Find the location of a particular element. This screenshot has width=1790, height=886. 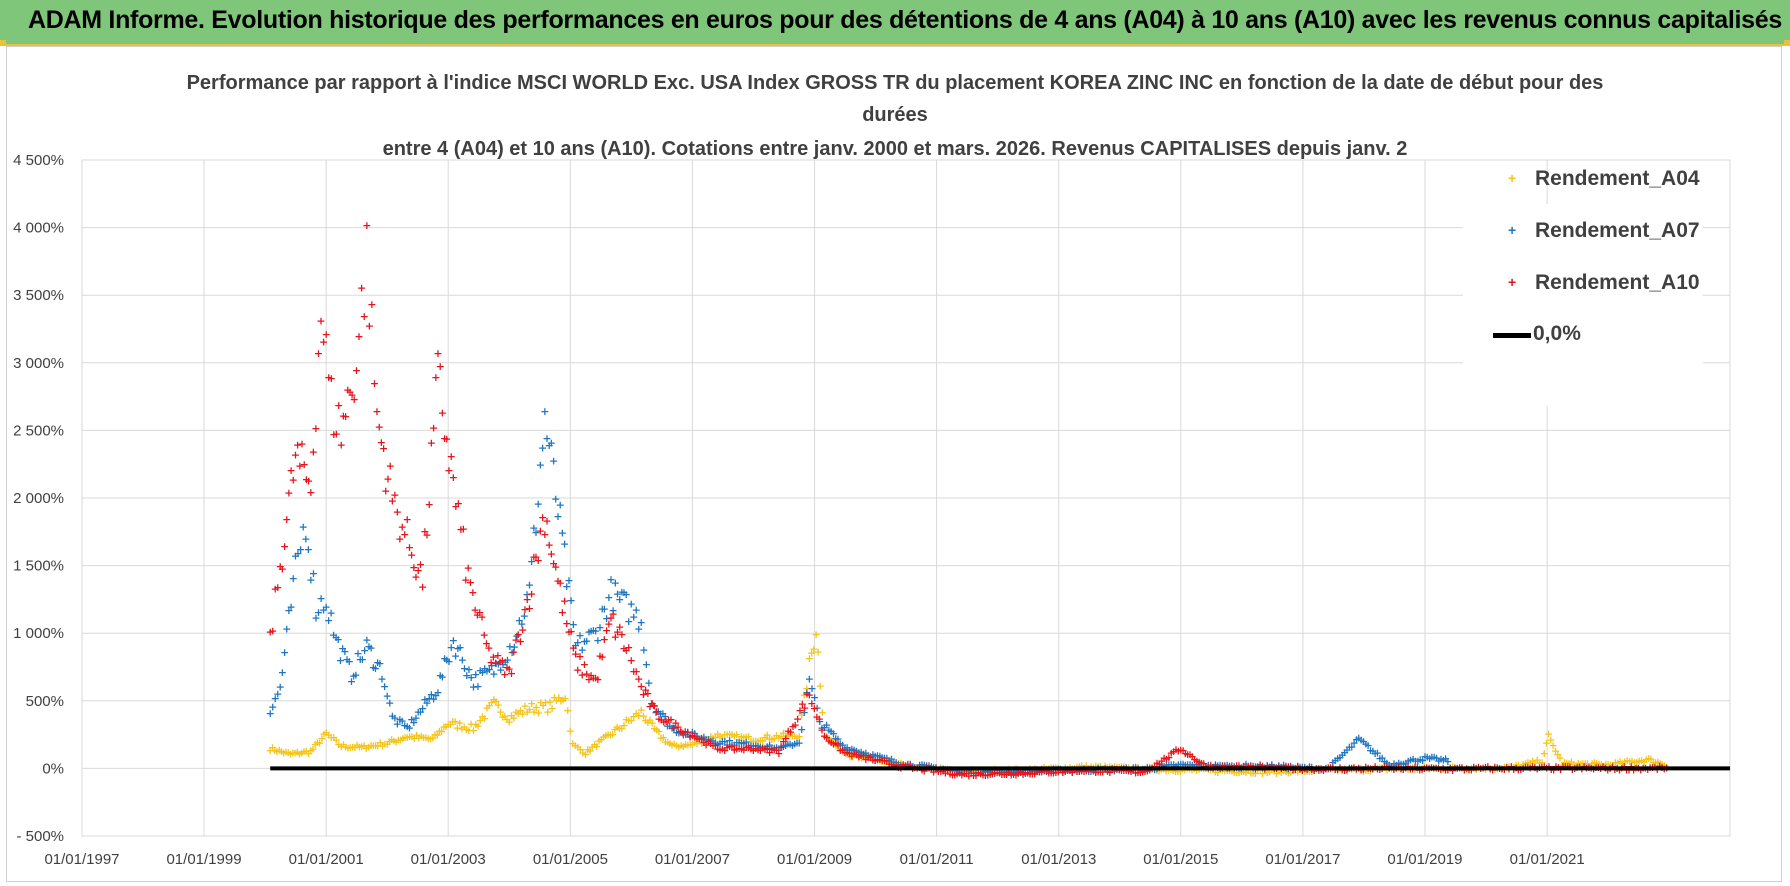

legend-label-a10: Rendement_A10 is located at coordinates (1617, 282).